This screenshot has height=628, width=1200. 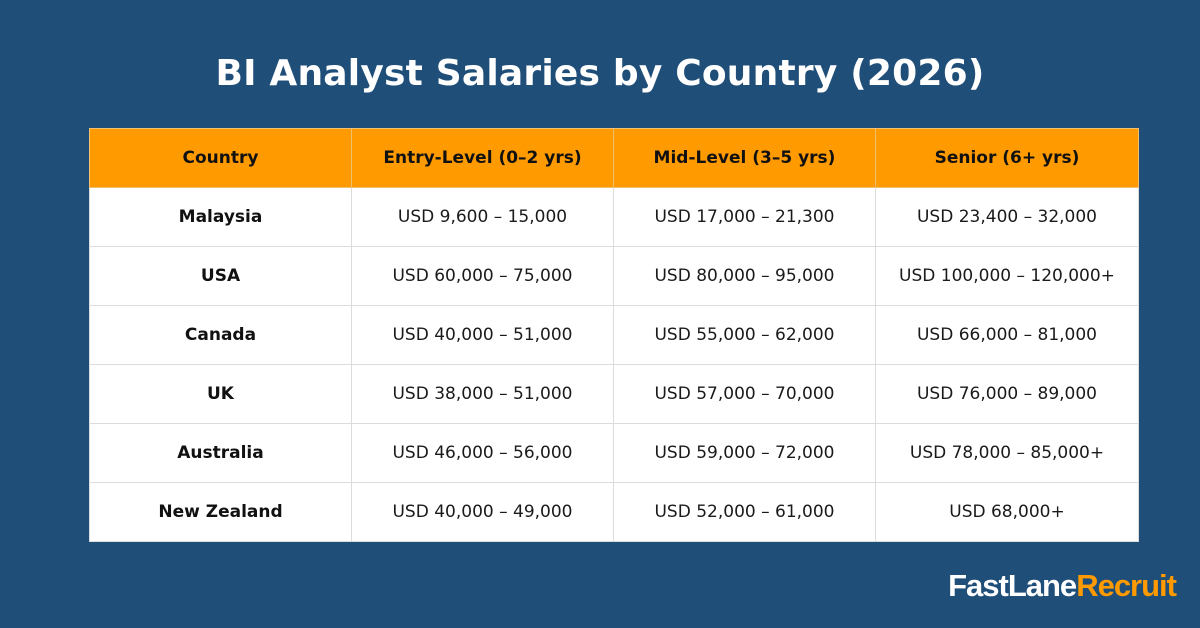 What do you see at coordinates (1007, 217) in the screenshot?
I see `senior-cell: USD 23,400 – 32,000` at bounding box center [1007, 217].